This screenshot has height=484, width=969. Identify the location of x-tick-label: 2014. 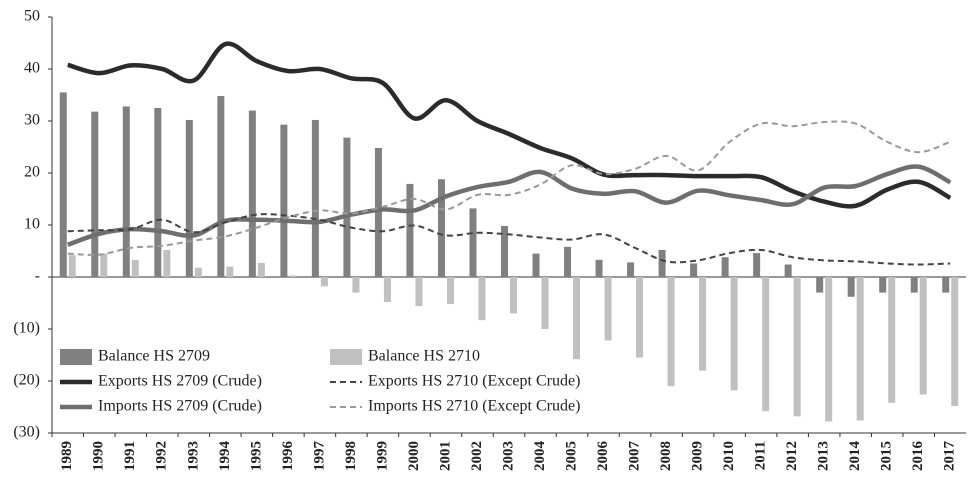
(855, 456).